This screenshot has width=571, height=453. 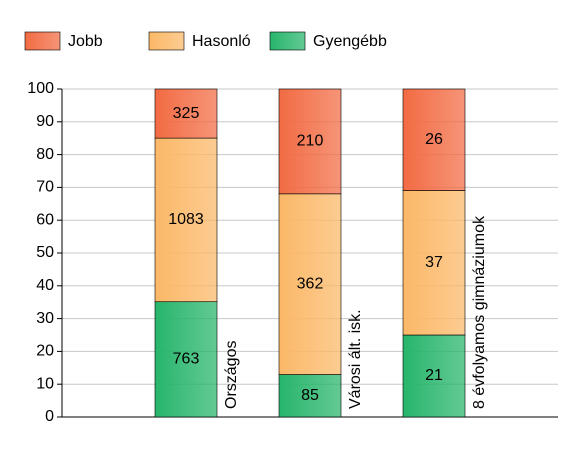 I want to click on y-tick-label: 40, so click(x=45, y=285).